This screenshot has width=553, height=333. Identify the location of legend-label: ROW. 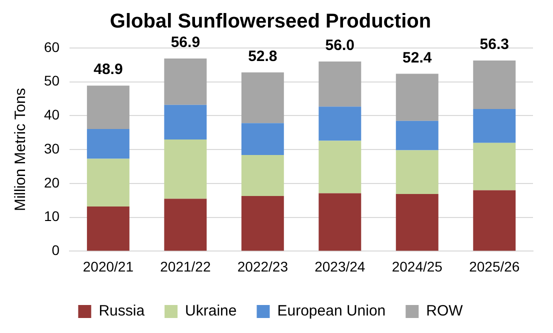
(445, 311).